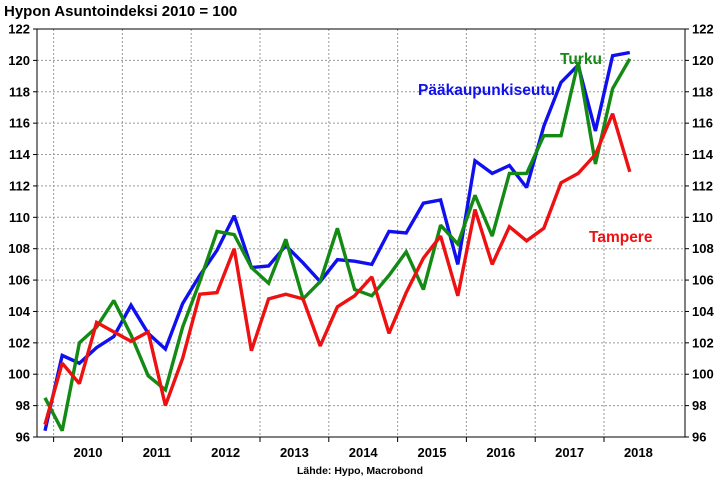 The width and height of the screenshot is (720, 487). What do you see at coordinates (703, 374) in the screenshot?
I see `y-tick-label-right: 100` at bounding box center [703, 374].